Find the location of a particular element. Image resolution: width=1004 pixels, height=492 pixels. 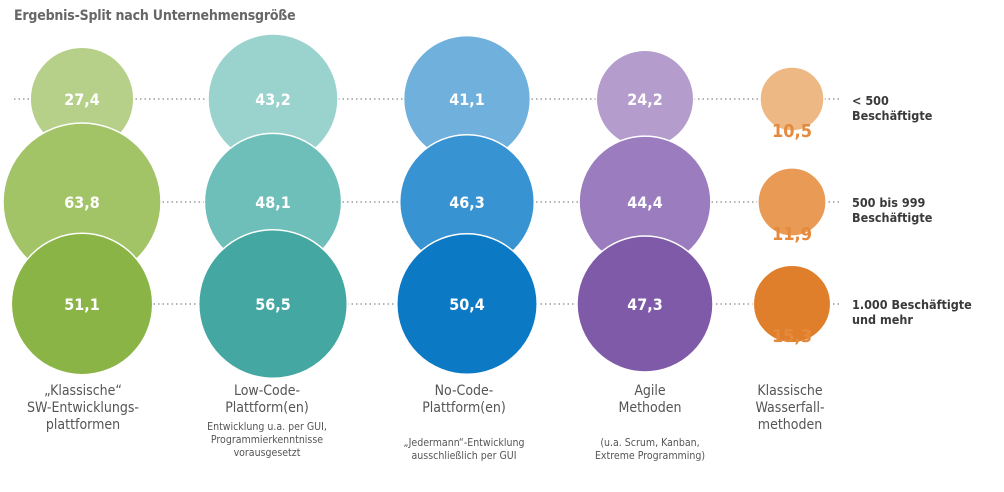

bubble-cat3-row2 is located at coordinates (645, 304).